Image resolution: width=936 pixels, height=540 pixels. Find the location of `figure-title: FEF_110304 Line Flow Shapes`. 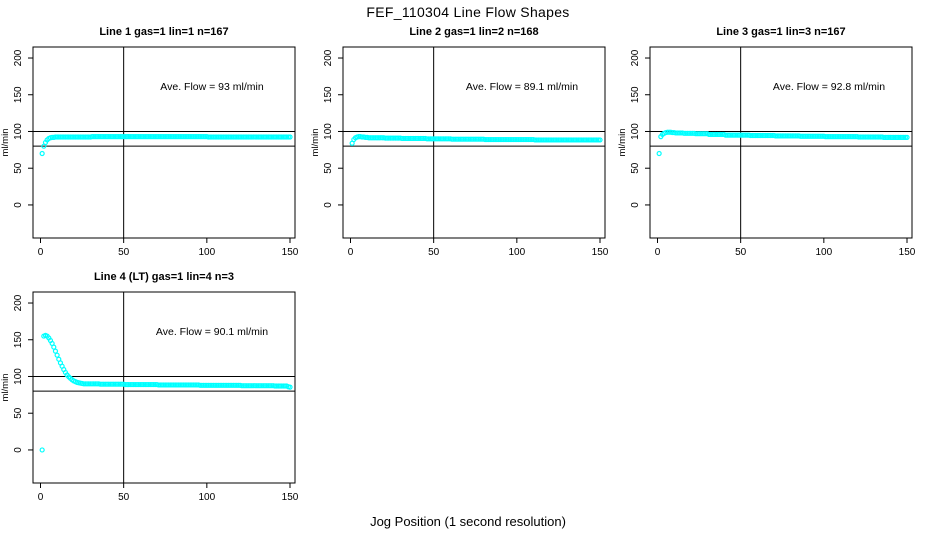

figure-title: FEF_110304 Line Flow Shapes is located at coordinates (468, 12).